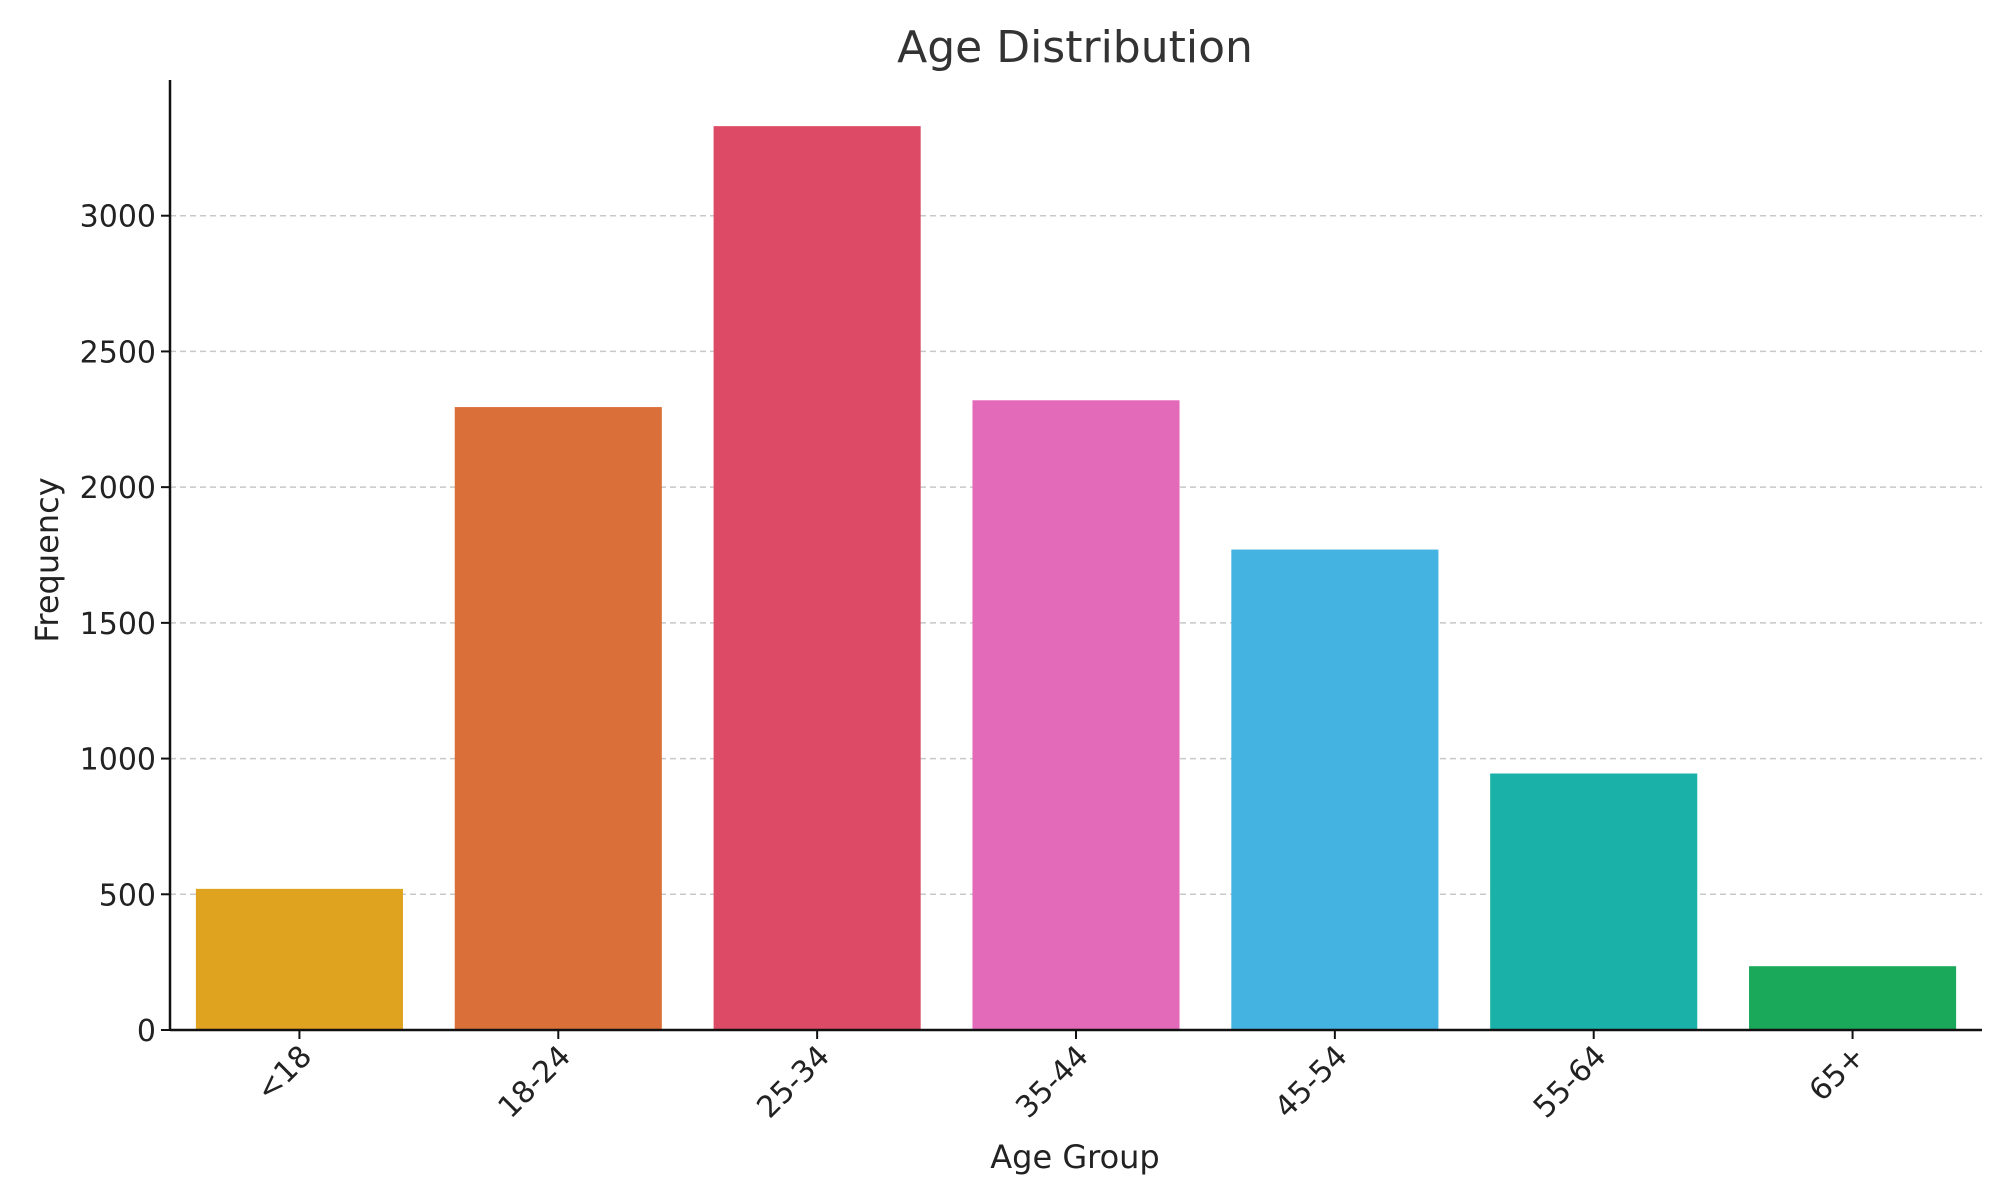 The image size is (2000, 1200). I want to click on y-tick-layer: 0 500 1000 1500 2000 2500 3000, so click(125, 624).